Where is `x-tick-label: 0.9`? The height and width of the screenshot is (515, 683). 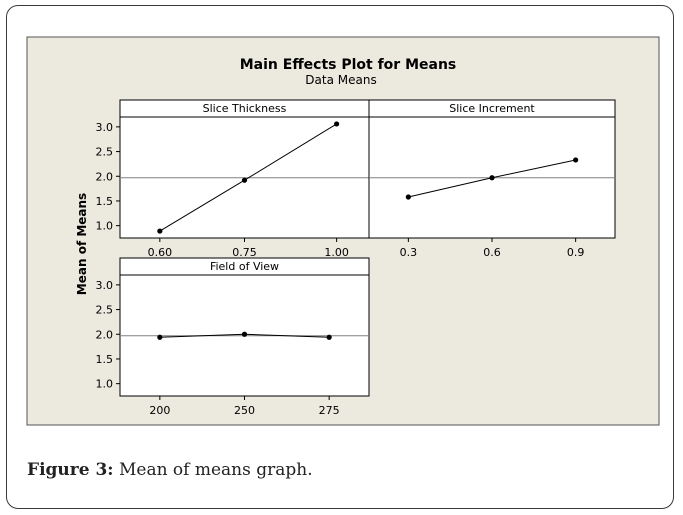
x-tick-label: 0.9 is located at coordinates (576, 252).